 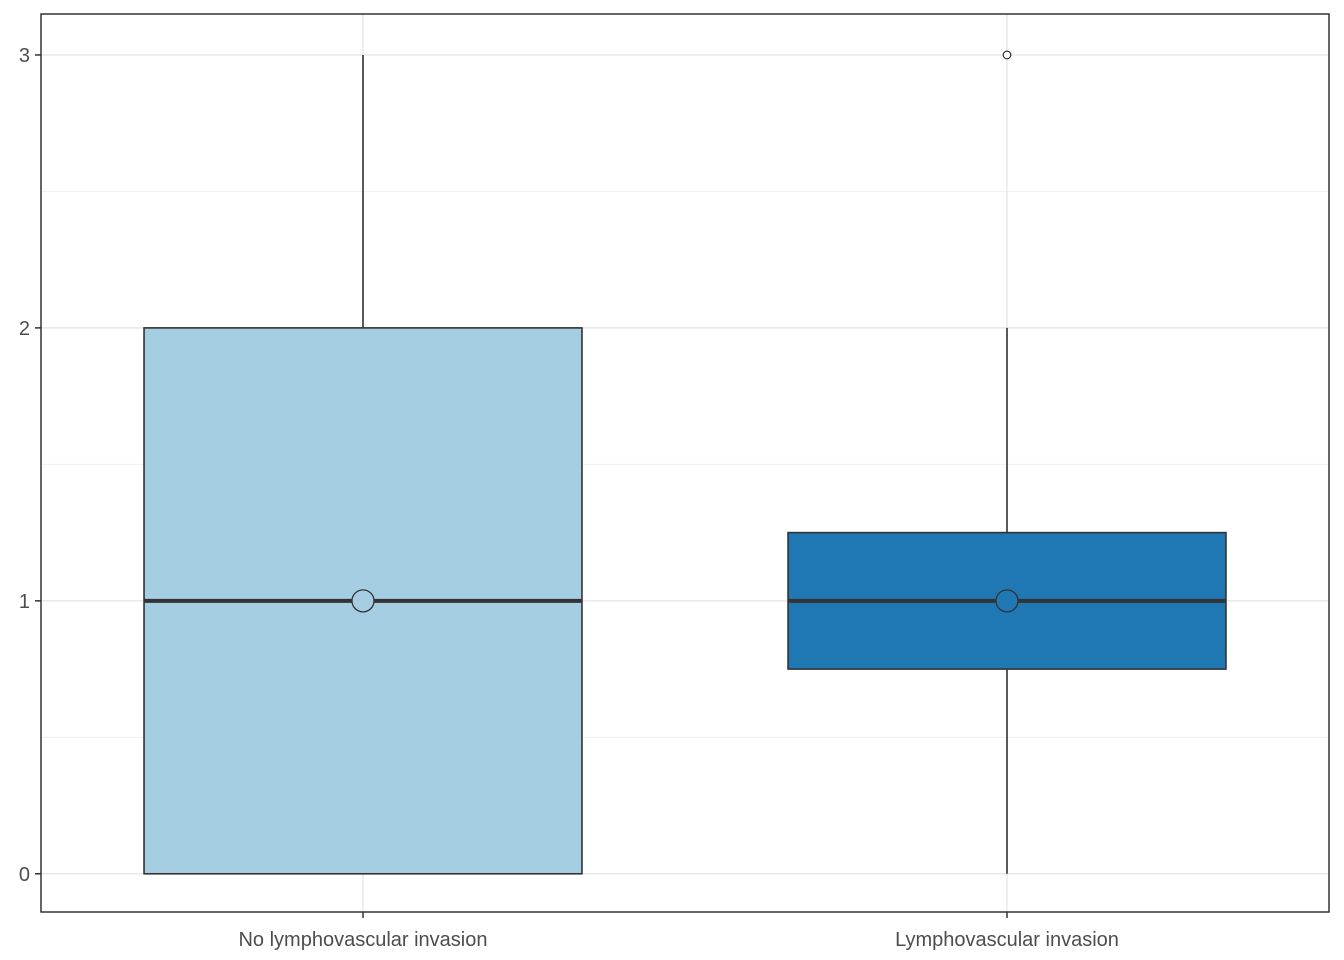 What do you see at coordinates (24, 56) in the screenshot?
I see `y-tick-label: 3` at bounding box center [24, 56].